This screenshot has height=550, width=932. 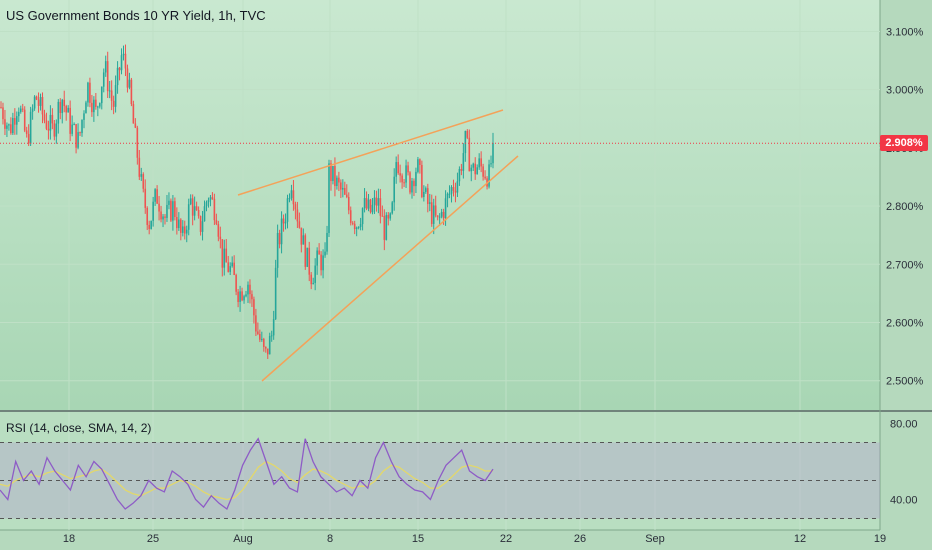 I want to click on price-tick-label: 2.800%, so click(x=905, y=207).